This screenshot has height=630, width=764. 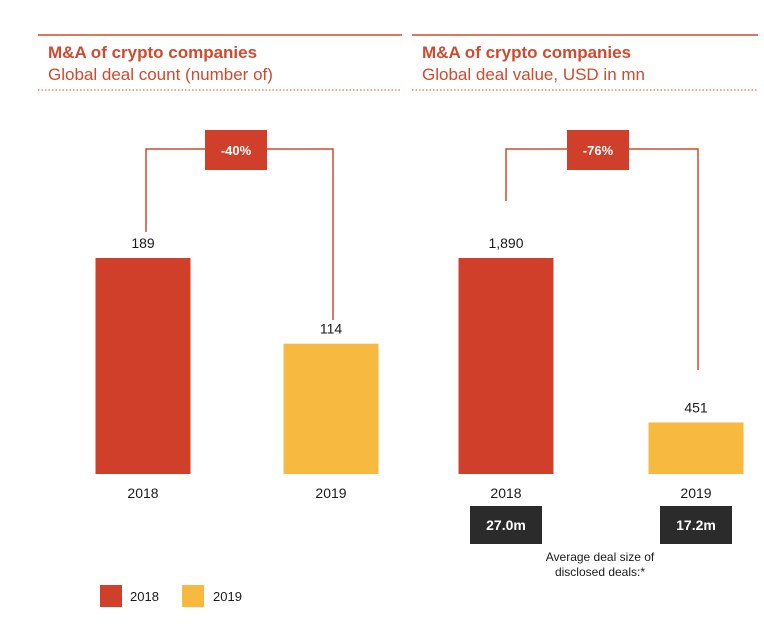 I want to click on left-change-label: -40%, so click(x=236, y=150).